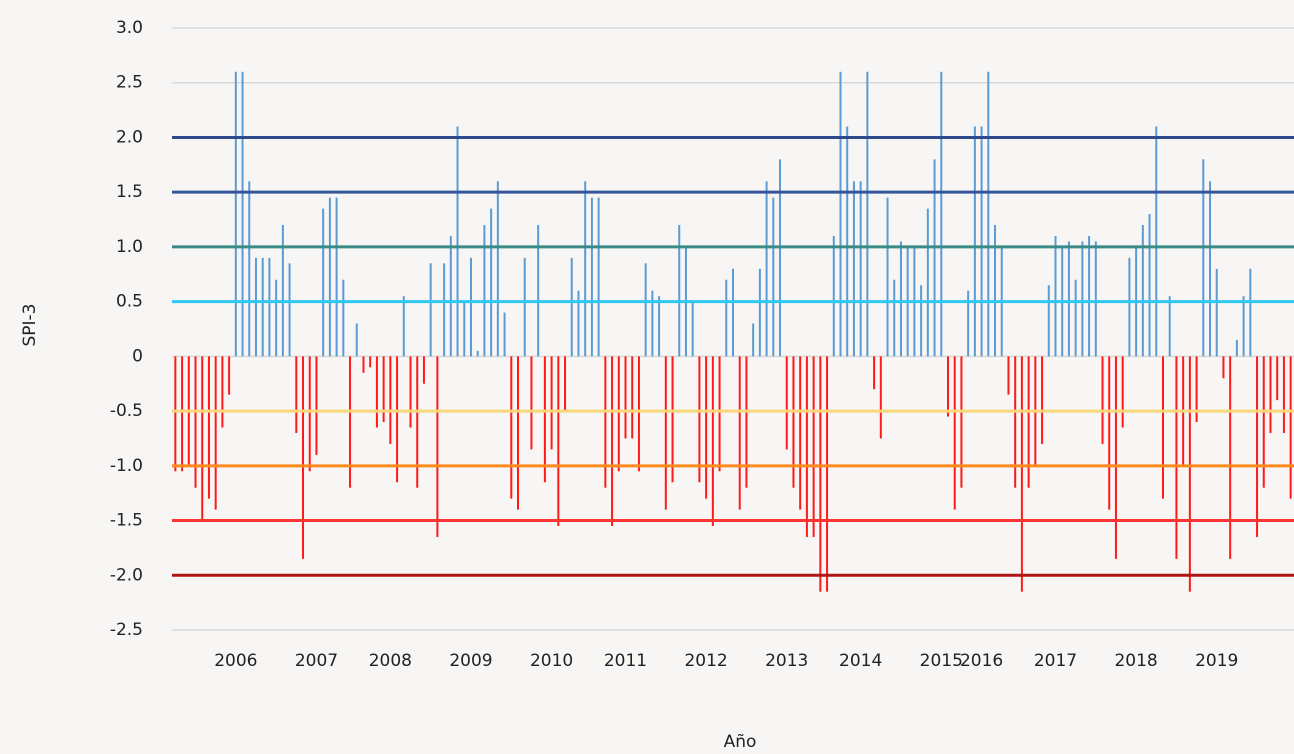 The height and width of the screenshot is (754, 1294). What do you see at coordinates (705, 661) in the screenshot?
I see `x-tick-label: 2012` at bounding box center [705, 661].